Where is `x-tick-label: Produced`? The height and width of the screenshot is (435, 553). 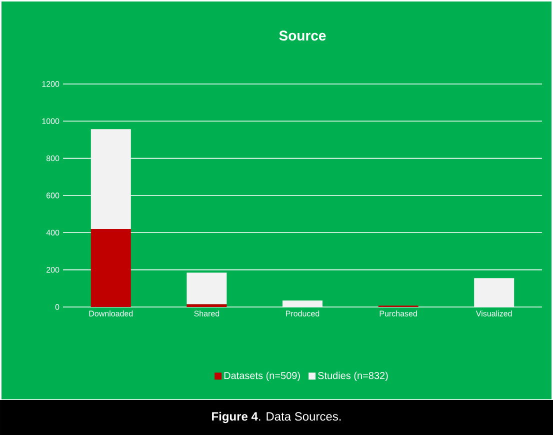 x-tick-label: Produced is located at coordinates (303, 313).